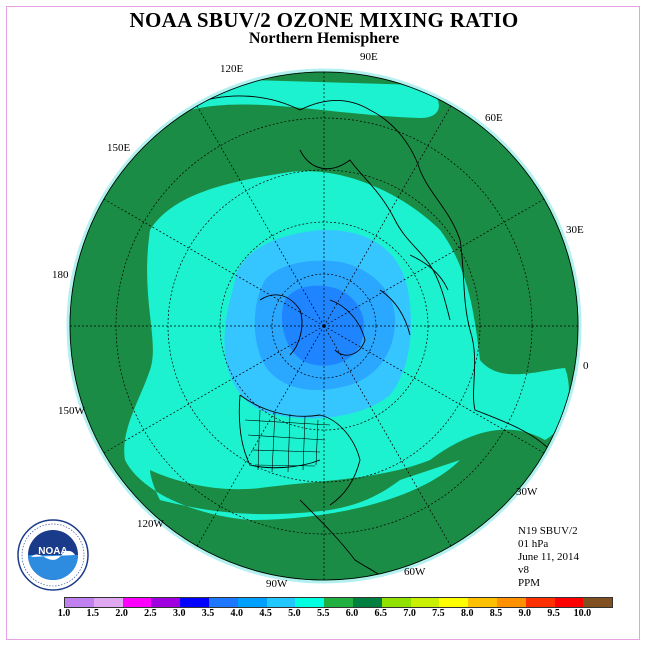  I want to click on legend-tick-label: 3.5, so click(208, 613).